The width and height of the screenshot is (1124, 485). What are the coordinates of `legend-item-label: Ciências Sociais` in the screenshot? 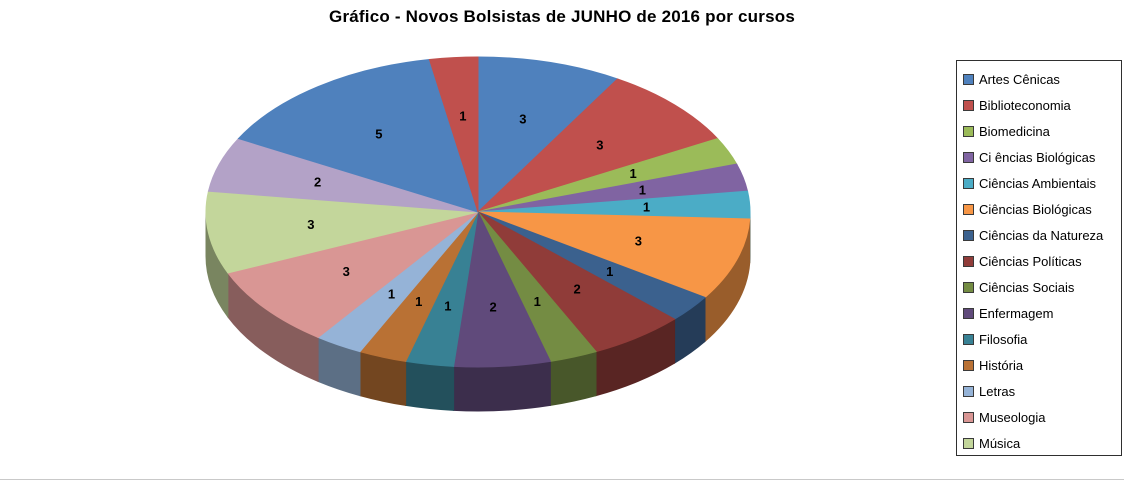 It's located at (1027, 287).